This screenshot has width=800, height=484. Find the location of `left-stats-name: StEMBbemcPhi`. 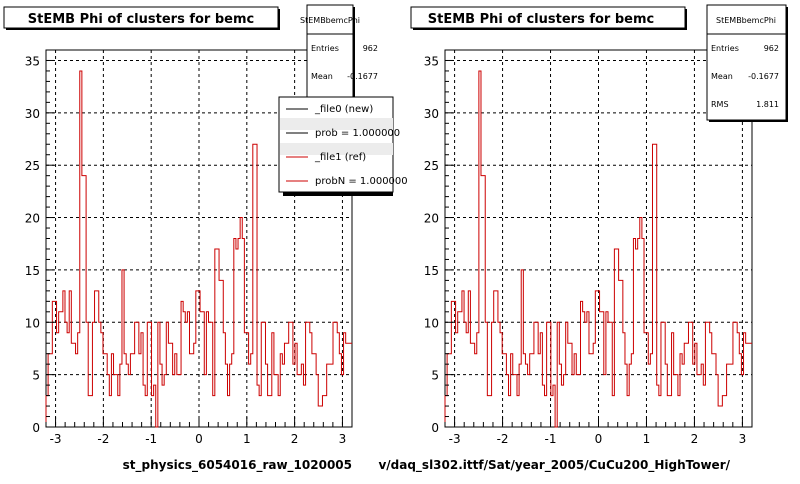

left-stats-name: StEMBbemcPhi is located at coordinates (330, 20).